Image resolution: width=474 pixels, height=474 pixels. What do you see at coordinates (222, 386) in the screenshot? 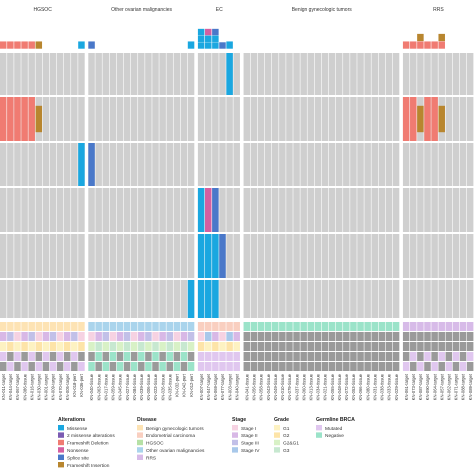
I see `sample-label: KN-077-target` at bounding box center [222, 386].